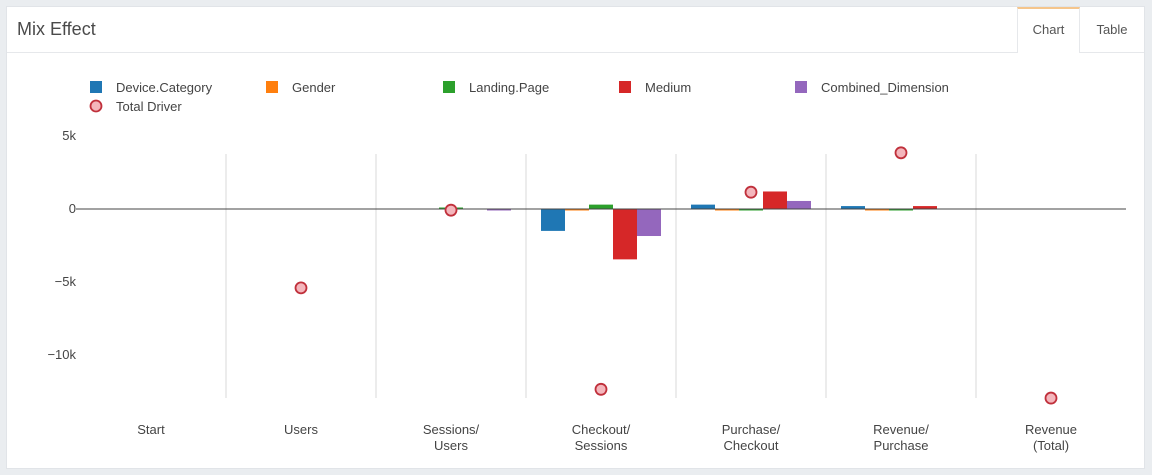 Image resolution: width=1152 pixels, height=475 pixels. I want to click on x-tick-label: Start, so click(151, 429).